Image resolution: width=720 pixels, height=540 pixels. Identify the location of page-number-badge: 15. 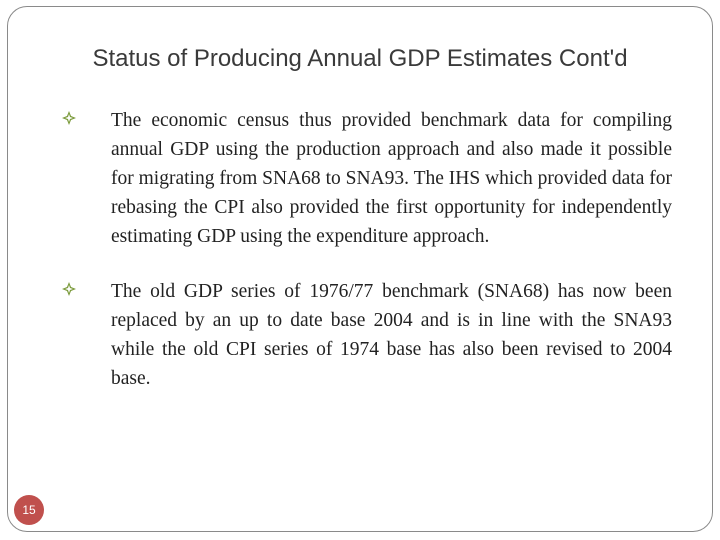
(29, 510).